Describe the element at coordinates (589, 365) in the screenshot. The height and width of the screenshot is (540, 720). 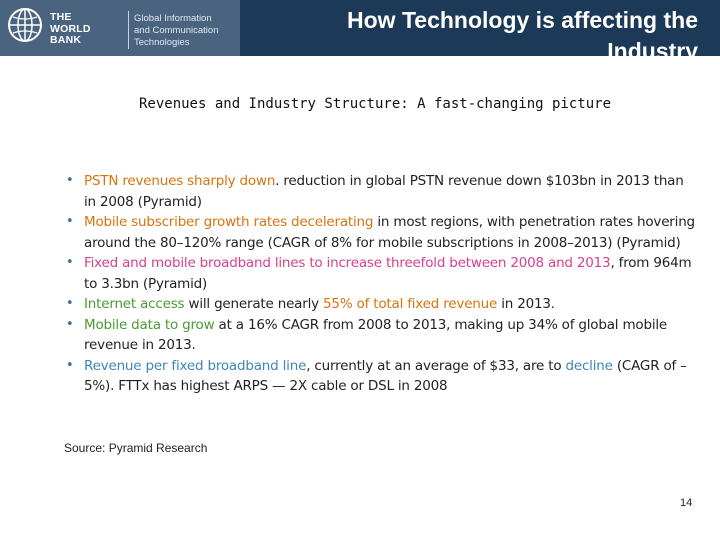
I see `bullet-highlight-secondary: decline` at that location.